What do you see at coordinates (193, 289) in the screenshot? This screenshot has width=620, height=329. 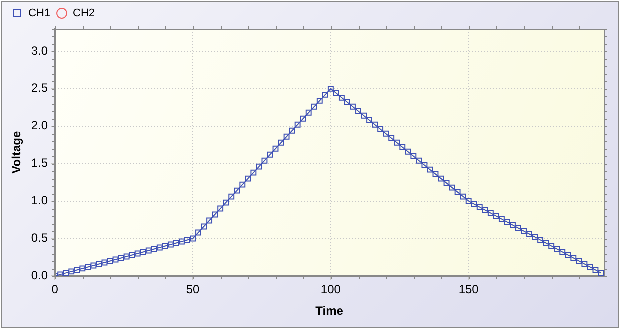 I see `x-tick-label: 50` at bounding box center [193, 289].